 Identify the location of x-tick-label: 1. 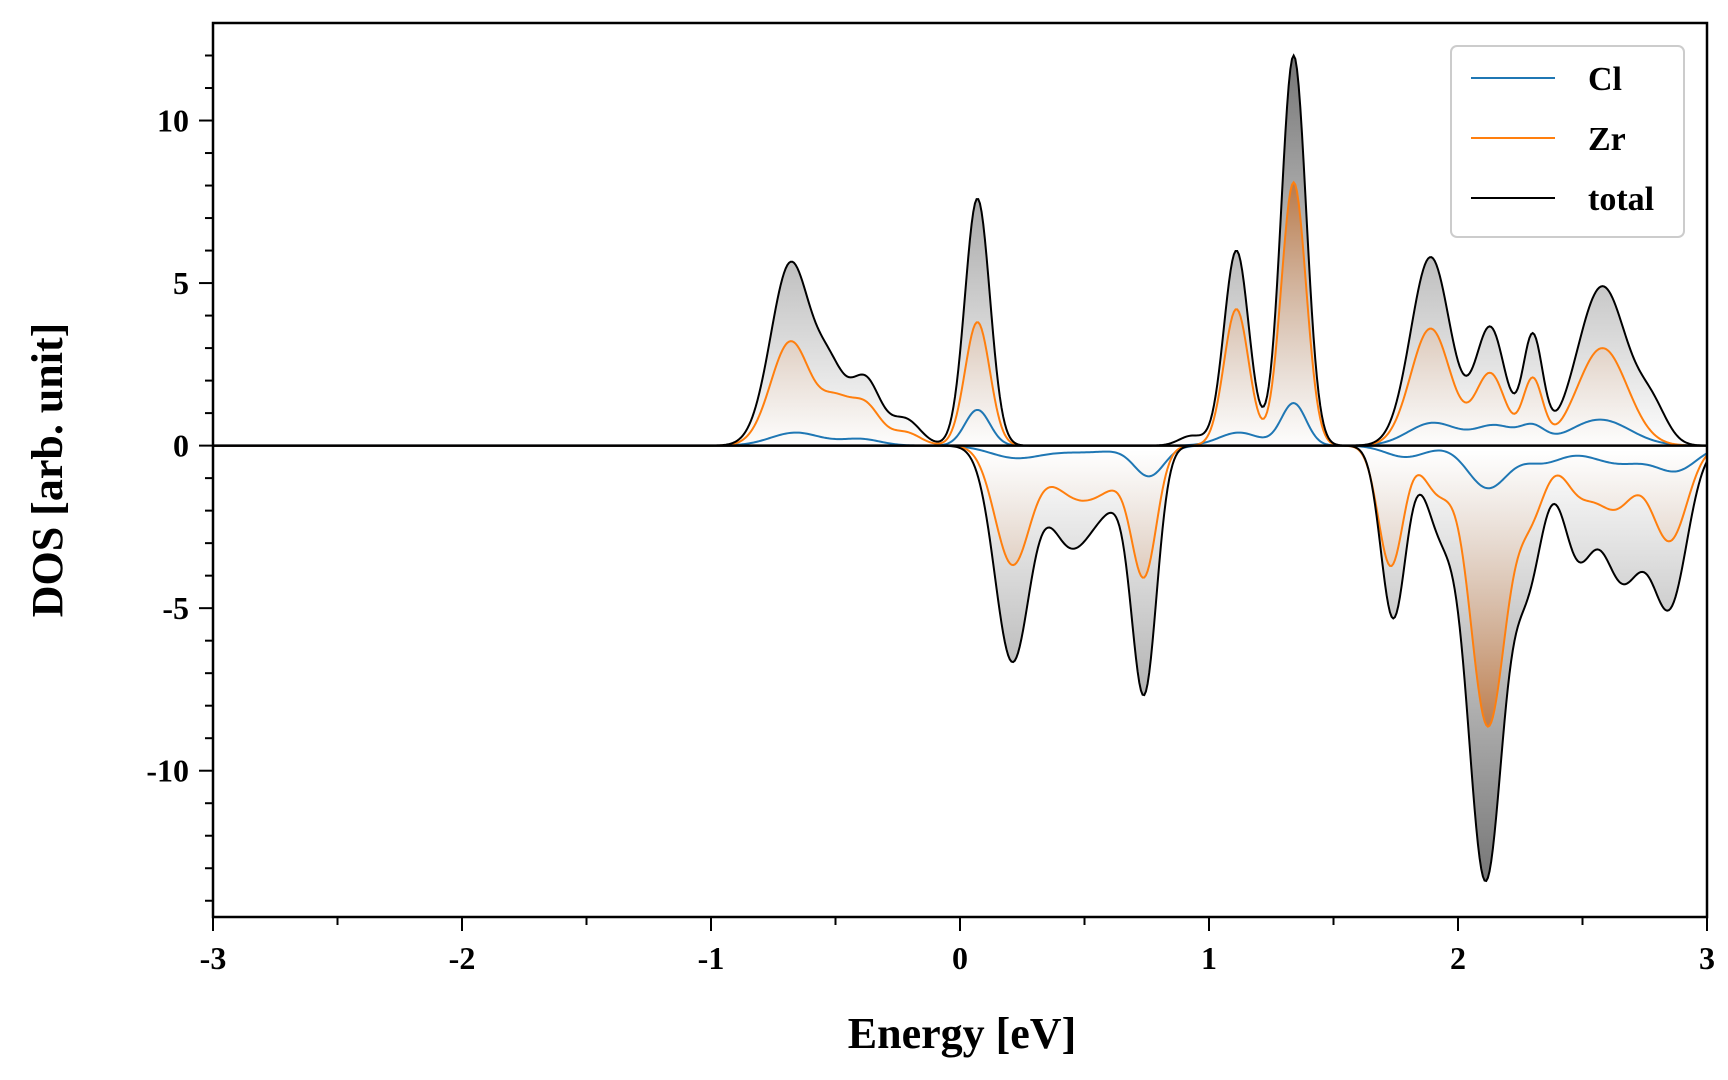
(1209, 958).